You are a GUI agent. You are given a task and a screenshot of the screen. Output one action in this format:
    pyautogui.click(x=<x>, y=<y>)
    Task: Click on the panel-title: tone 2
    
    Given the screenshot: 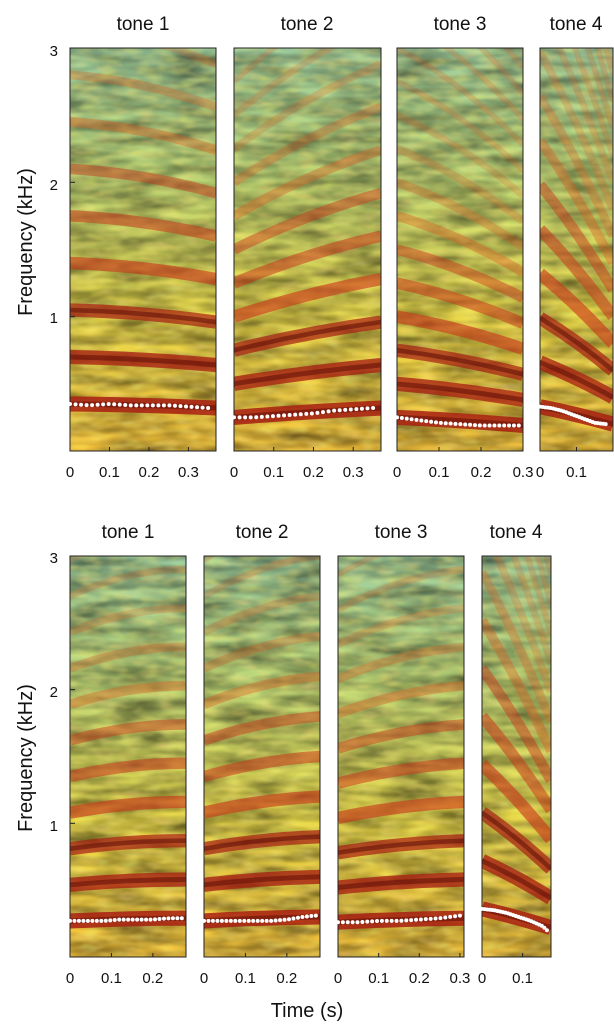 What is the action you would take?
    pyautogui.click(x=307, y=24)
    